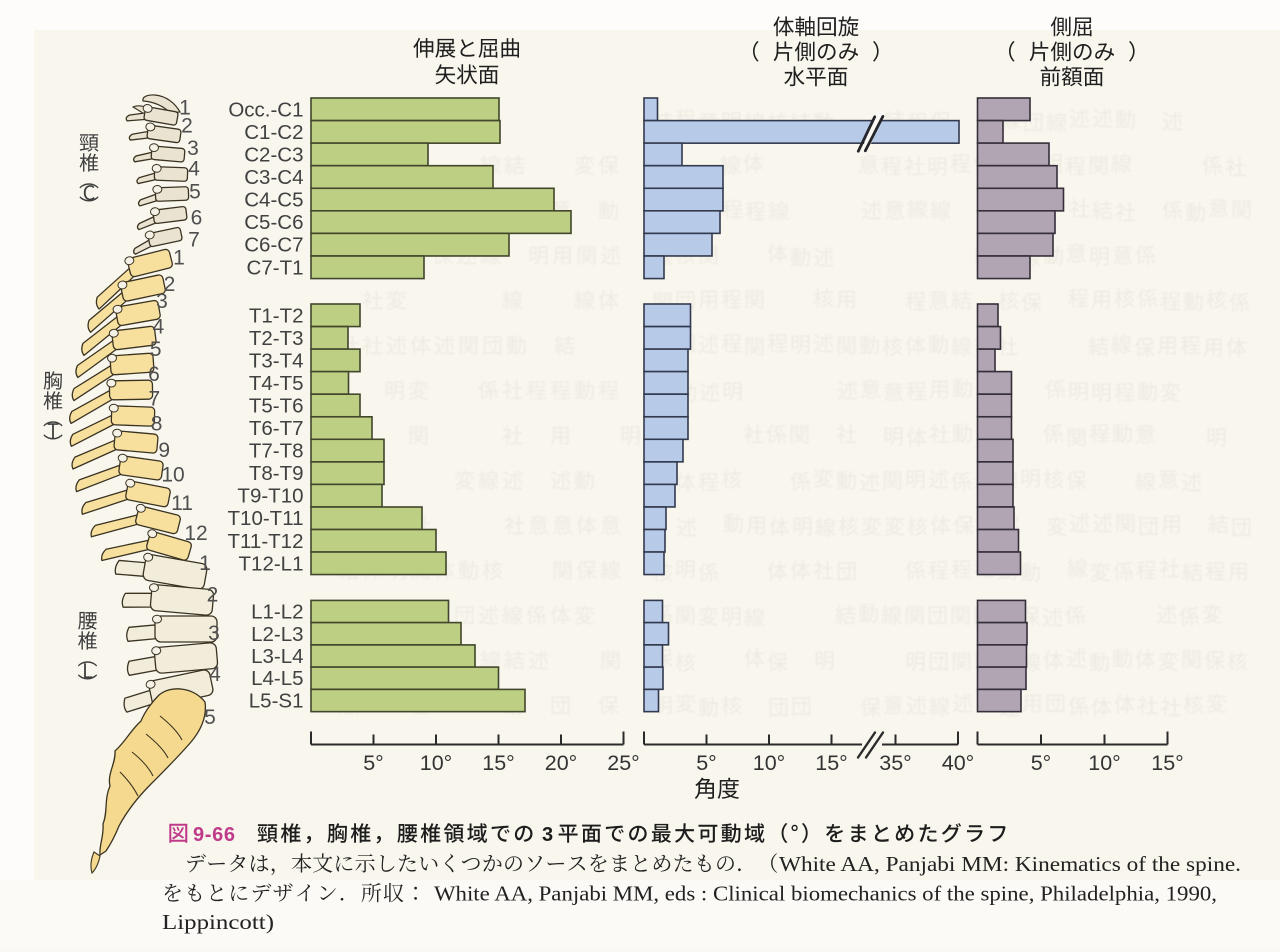 Image resolution: width=1280 pixels, height=952 pixels. What do you see at coordinates (277, 634) in the screenshot?
I see `svg-text: L2-L3` at bounding box center [277, 634].